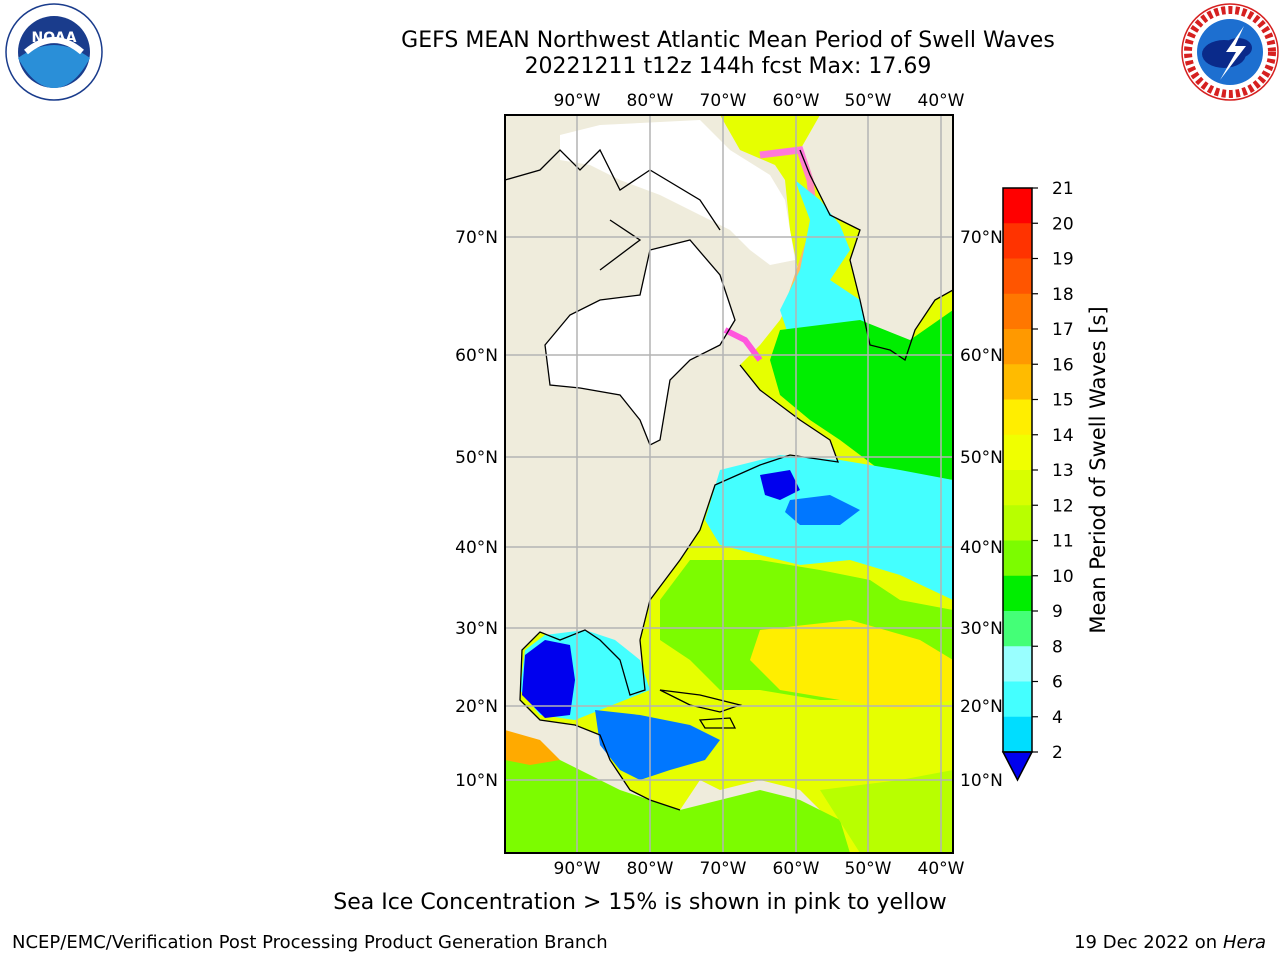  I want to click on colorbar-tick-label: 12, so click(1063, 506).